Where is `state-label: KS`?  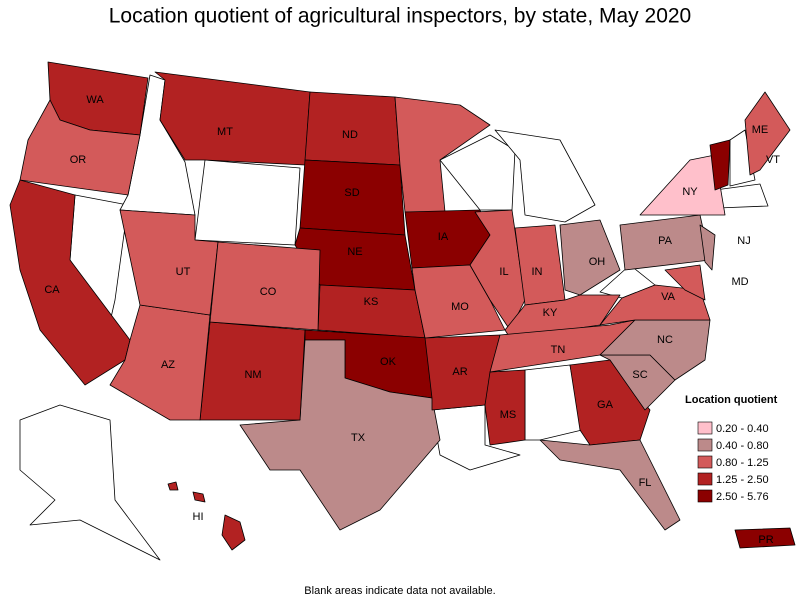
state-label: KS is located at coordinates (371, 302).